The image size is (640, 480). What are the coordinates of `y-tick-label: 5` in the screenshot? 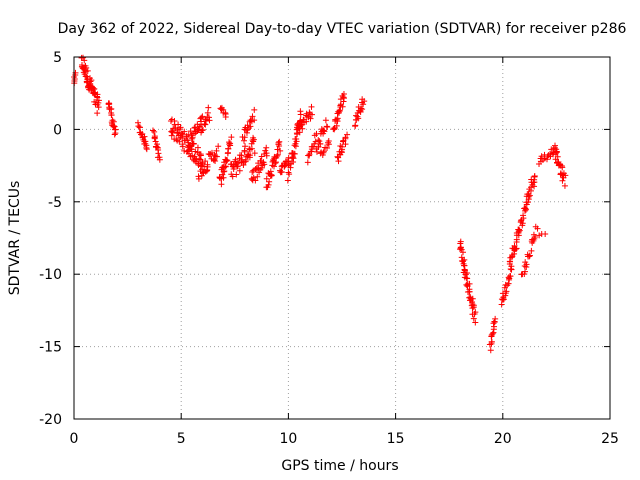 It's located at (57, 58).